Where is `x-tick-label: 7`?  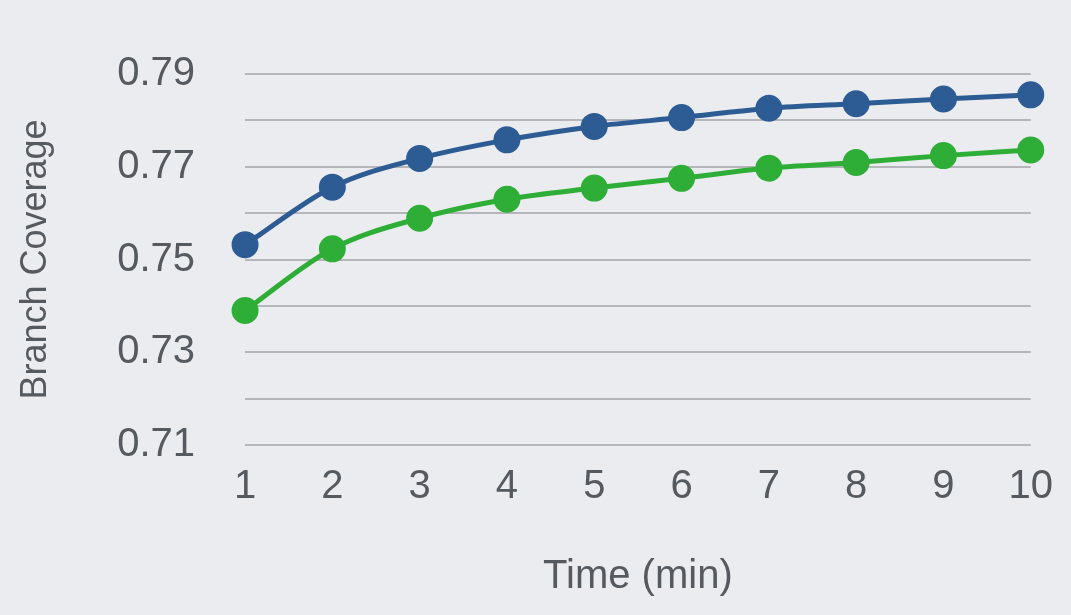 x-tick-label: 7 is located at coordinates (768, 484).